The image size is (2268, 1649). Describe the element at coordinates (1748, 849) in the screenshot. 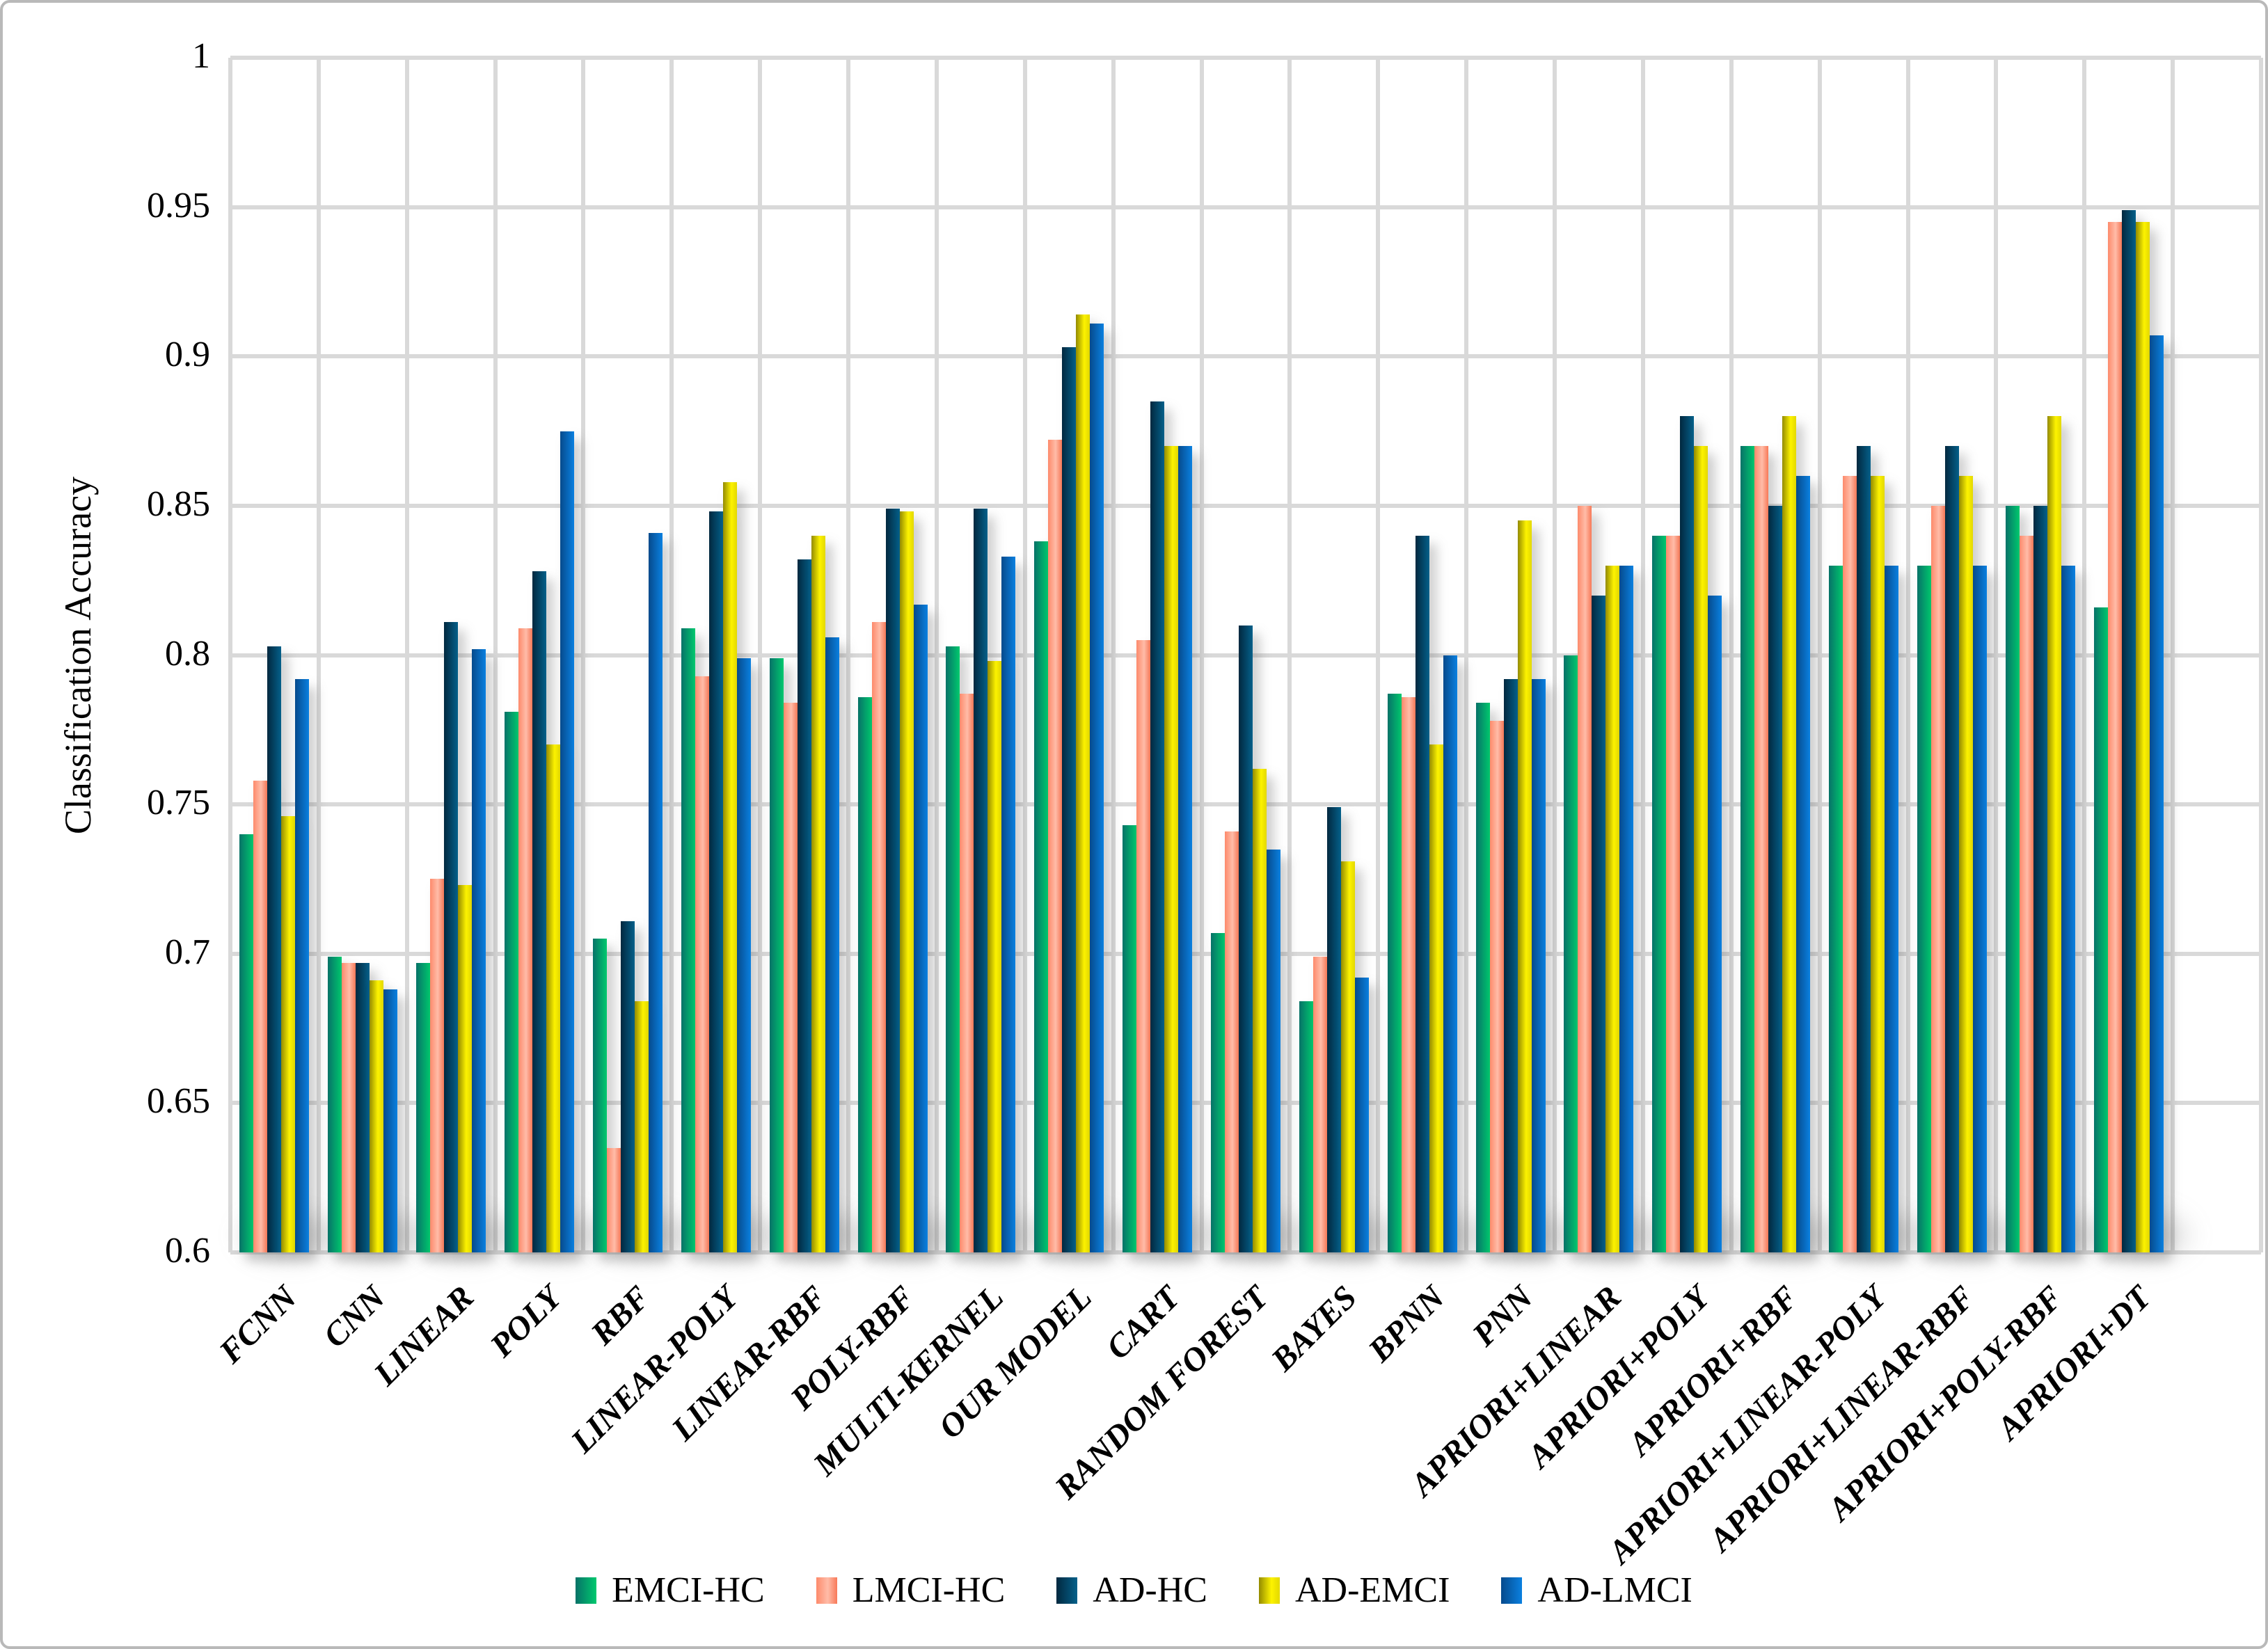

I see `bar-emci-hc-apriori-rbf` at that location.